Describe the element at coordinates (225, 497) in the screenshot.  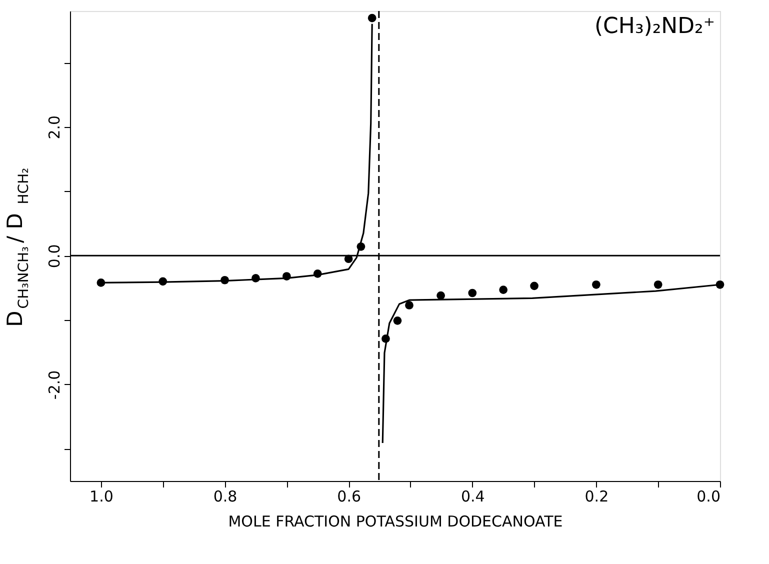
I see `x-tick-label: 0.8` at that location.